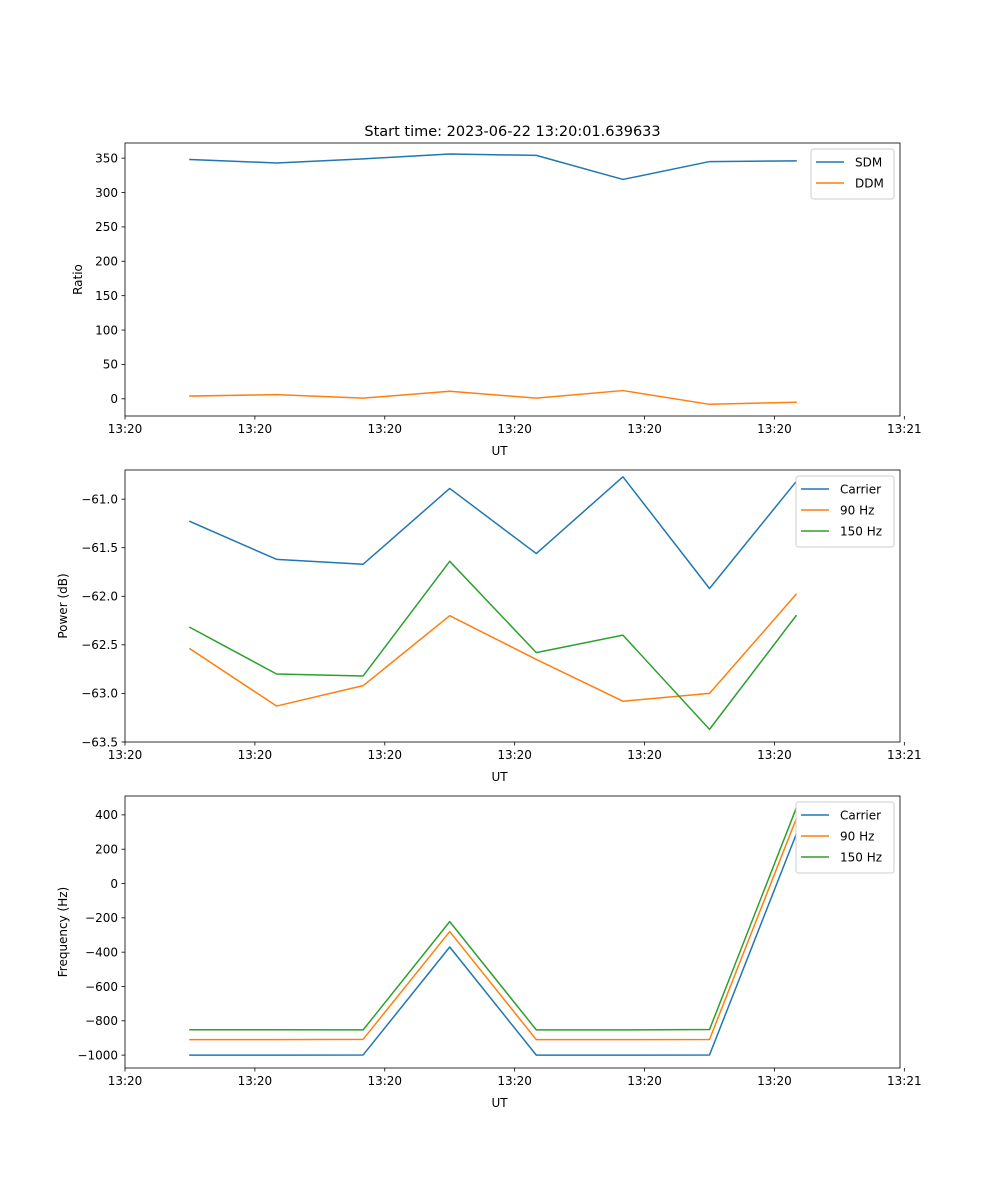 The width and height of the screenshot is (1000, 1200). What do you see at coordinates (110, 365) in the screenshot?
I see `y-tick-label: 50` at bounding box center [110, 365].